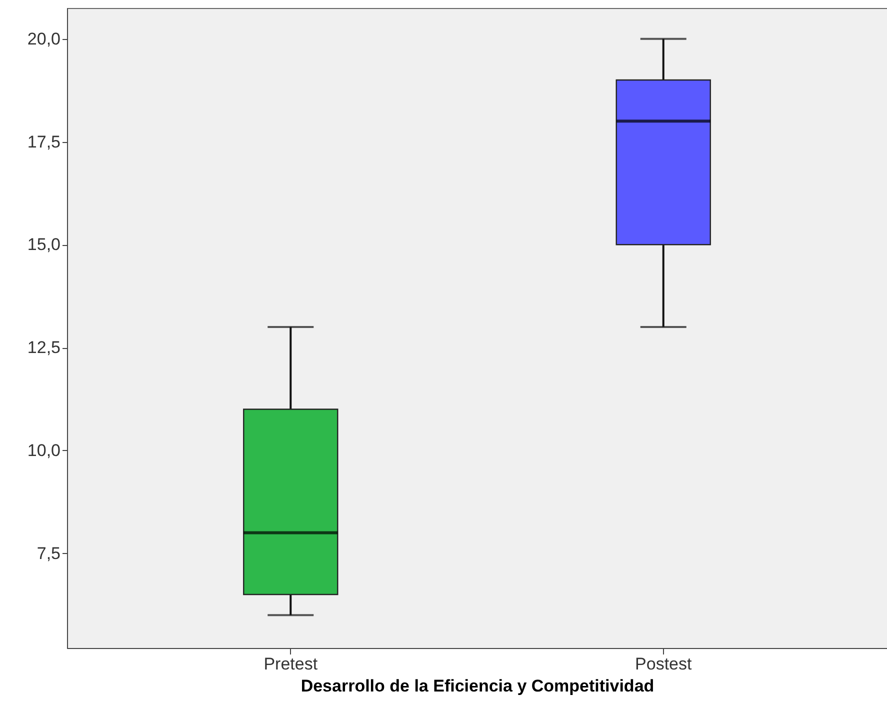  Describe the element at coordinates (477, 686) in the screenshot. I see `x-axis-title: Desarrollo de la Eficiencia y Competitividad` at that location.